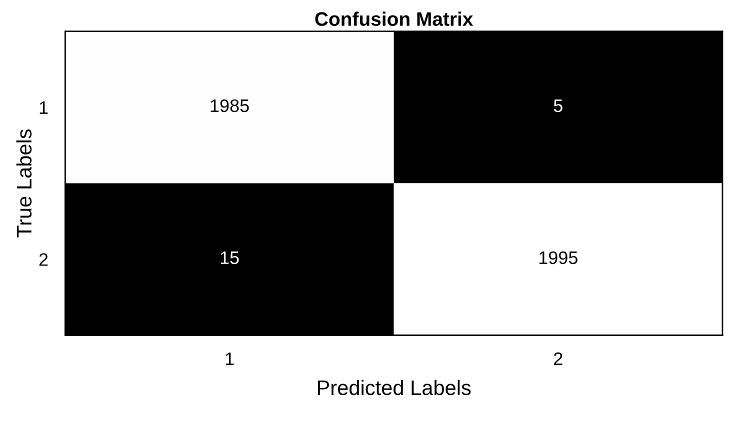 The width and height of the screenshot is (741, 447). What do you see at coordinates (24, 183) in the screenshot?
I see `y-axis-title: True Labels` at bounding box center [24, 183].